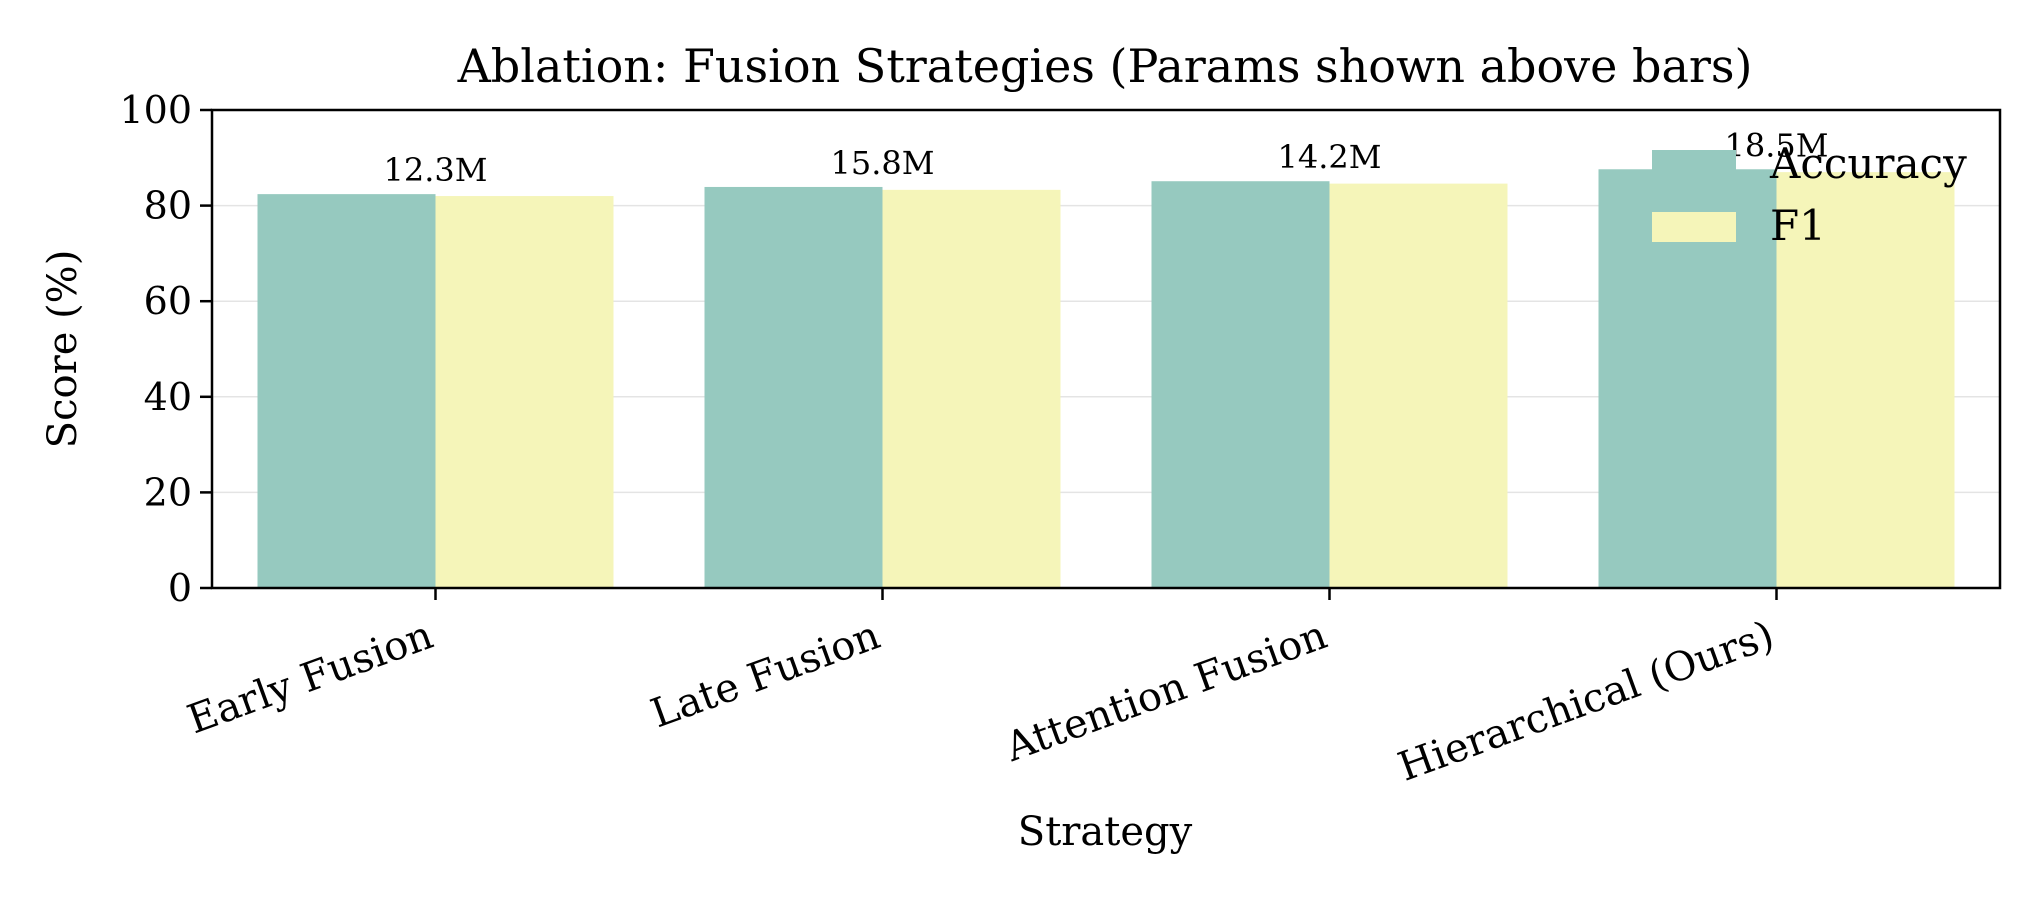 Image resolution: width=2040 pixels, height=900 pixels. Describe the element at coordinates (168, 206) in the screenshot. I see `y-tick-label: 80` at that location.